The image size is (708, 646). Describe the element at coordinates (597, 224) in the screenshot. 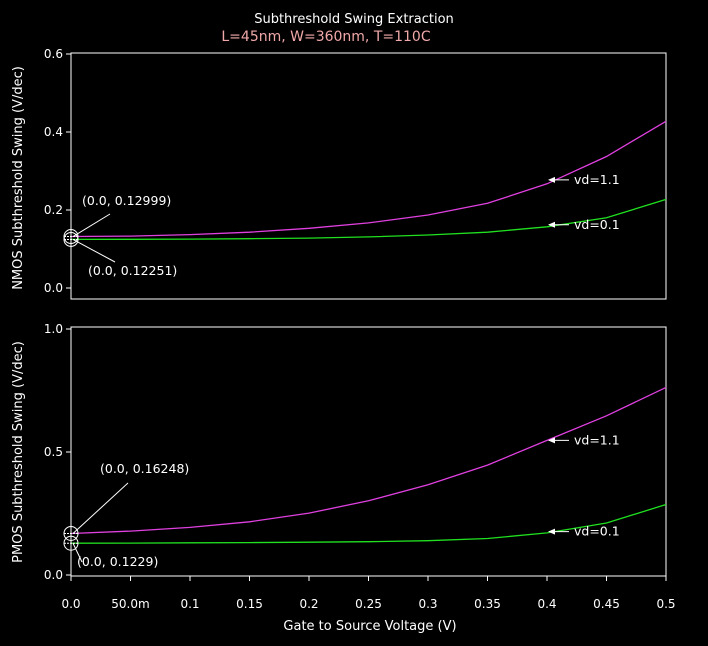

I see `nmos-series-label: vd=0.1` at that location.